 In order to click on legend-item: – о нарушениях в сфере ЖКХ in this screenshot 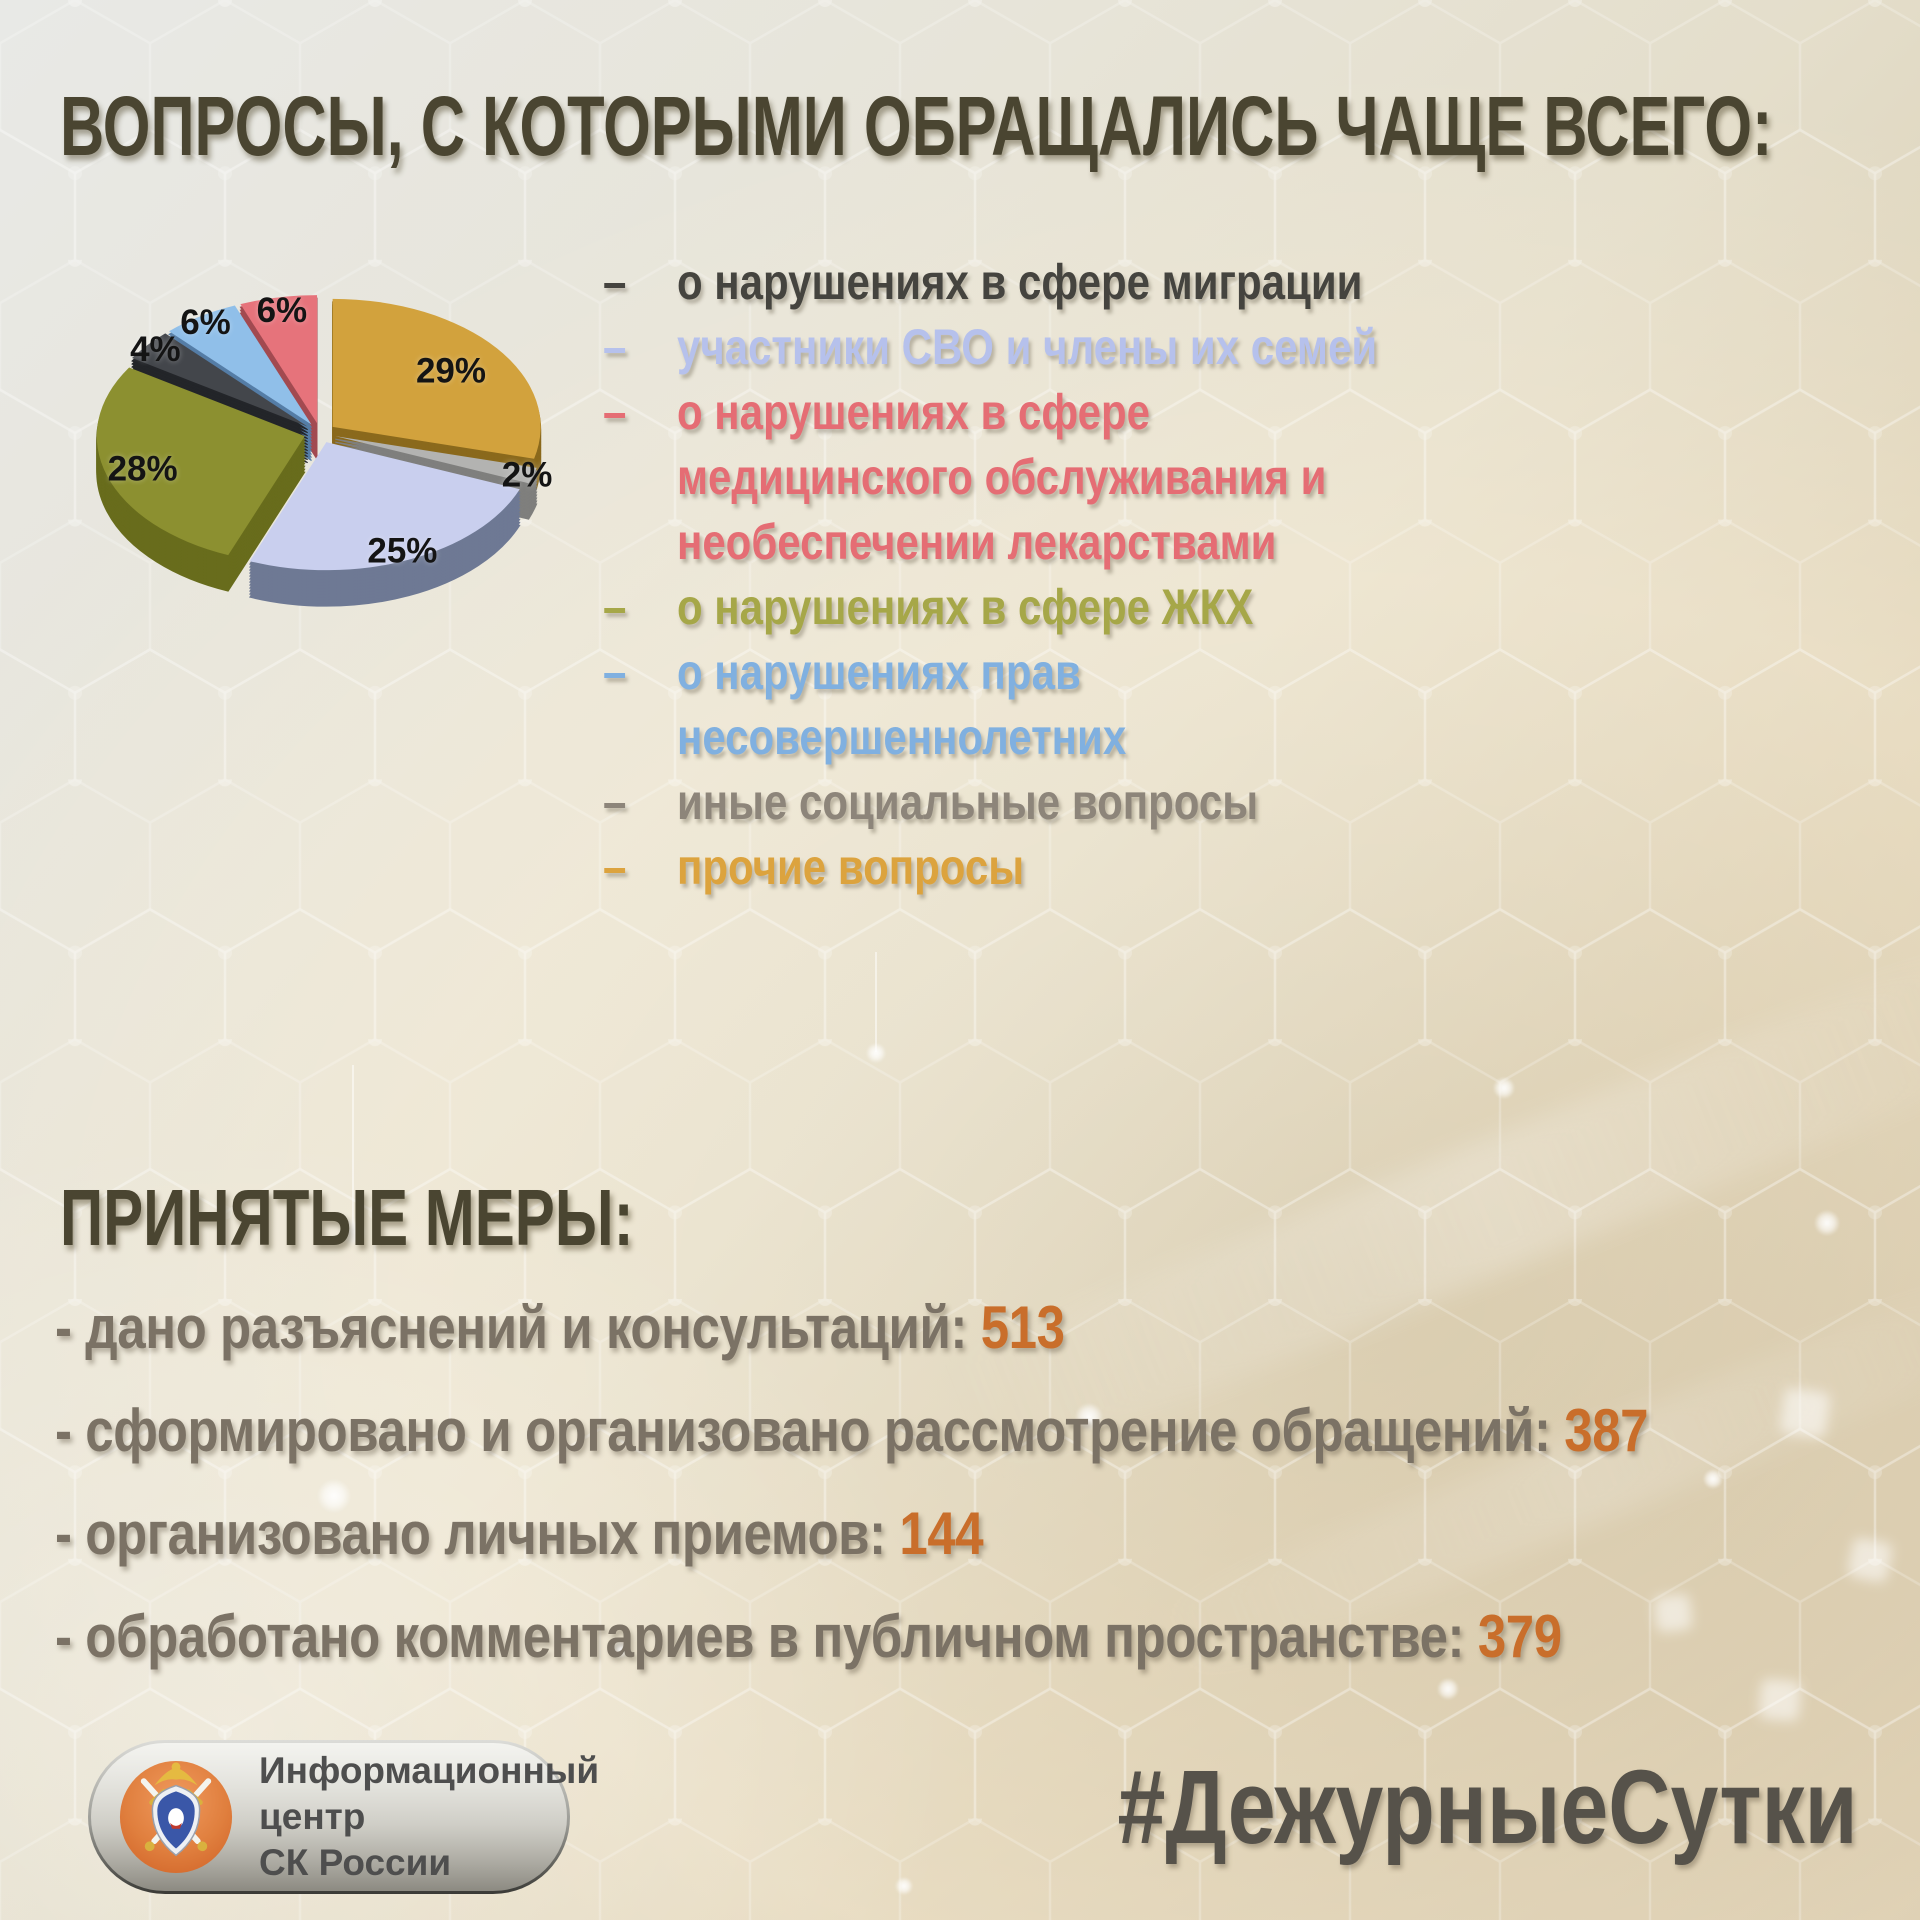, I will do `click(1018, 607)`.